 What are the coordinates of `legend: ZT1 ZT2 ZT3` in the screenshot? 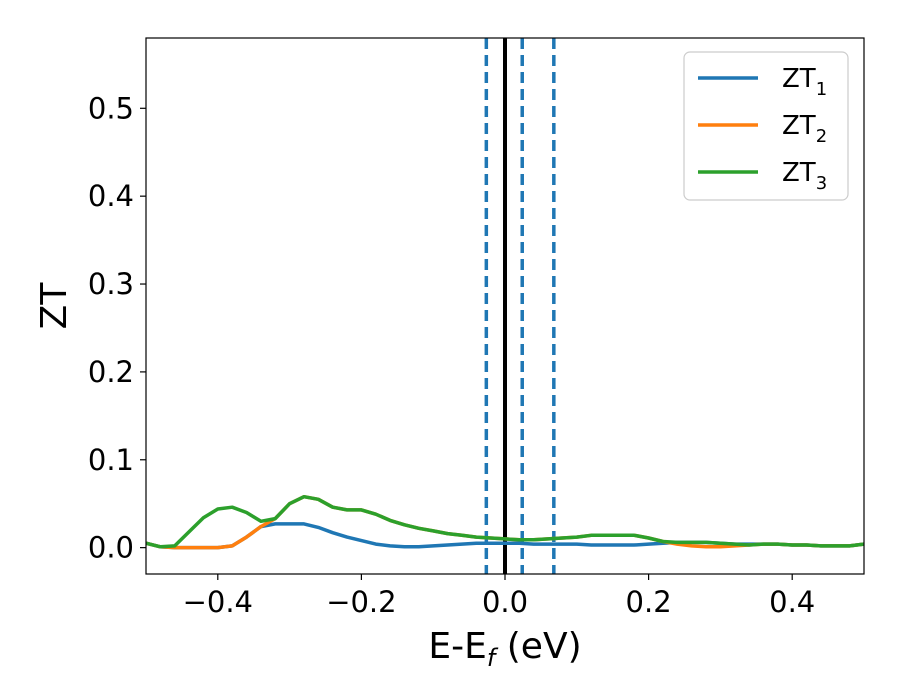 It's located at (766, 126).